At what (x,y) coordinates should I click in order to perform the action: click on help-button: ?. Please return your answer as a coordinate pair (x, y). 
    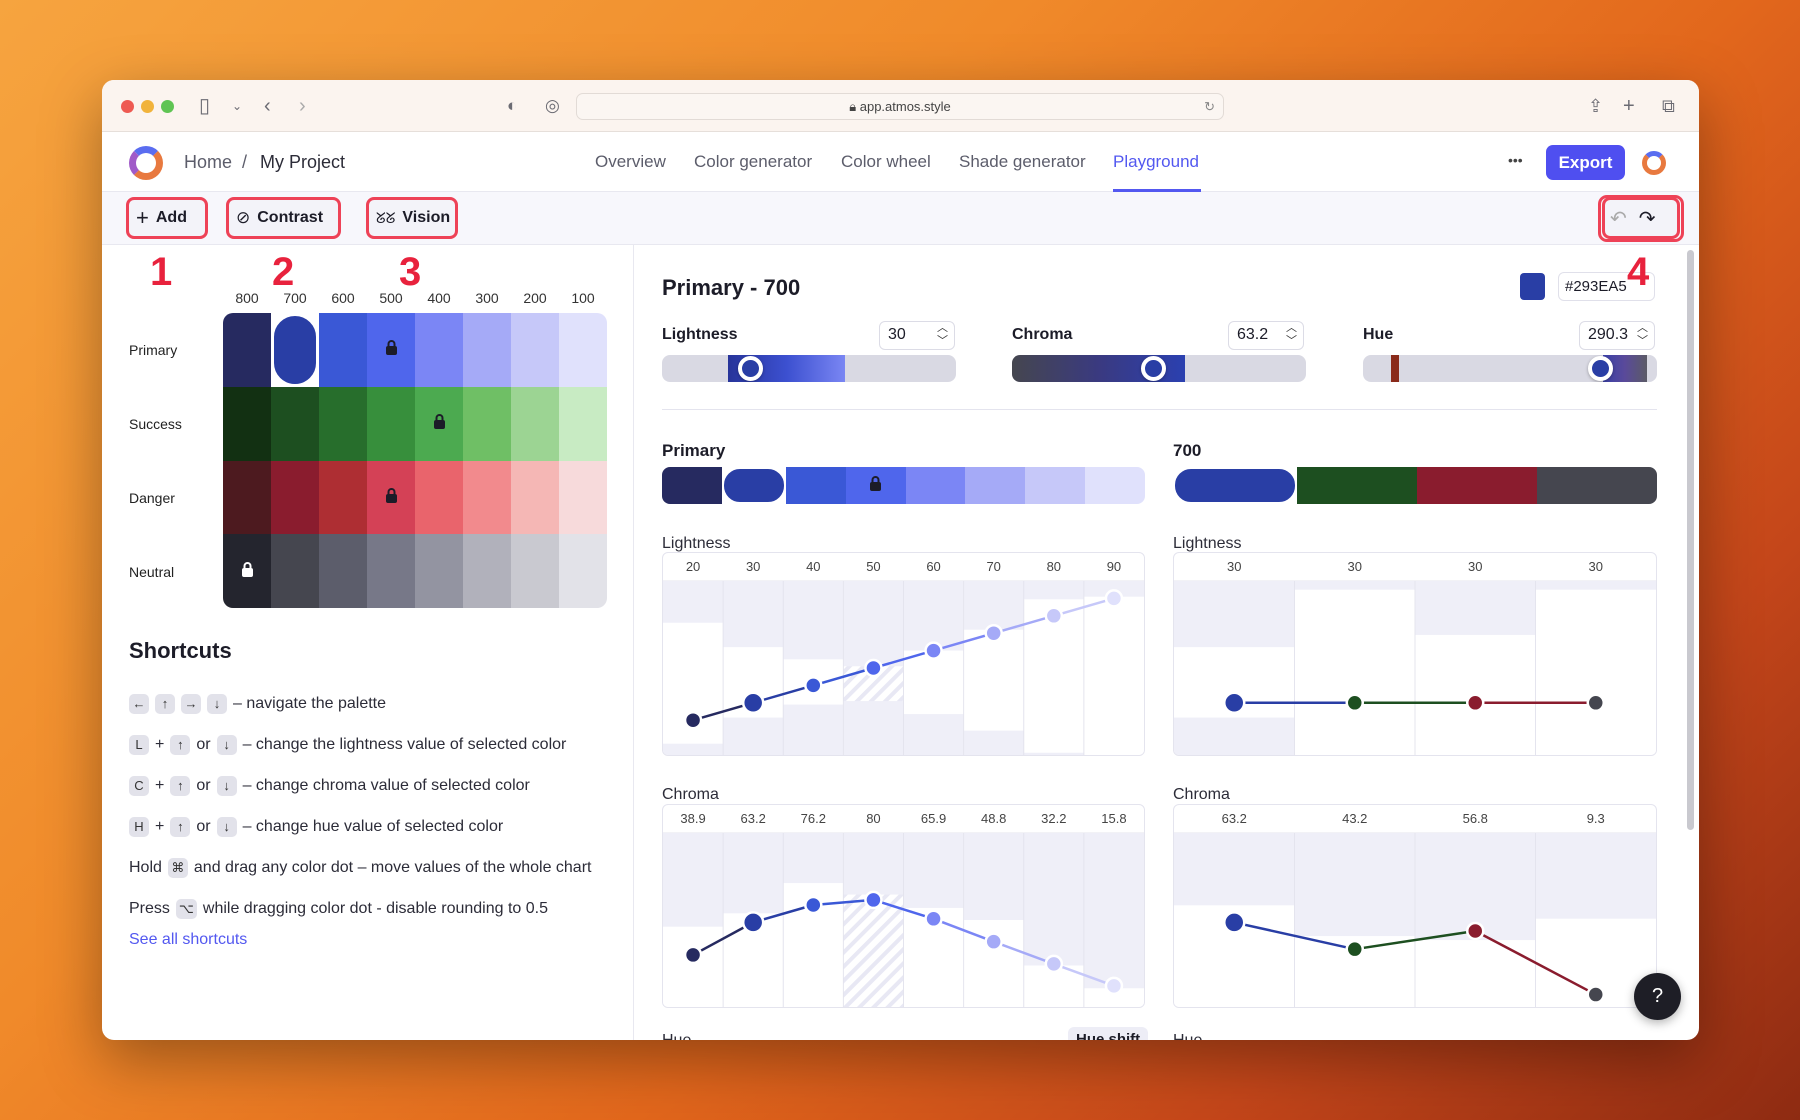
    Looking at the image, I should click on (1657, 996).